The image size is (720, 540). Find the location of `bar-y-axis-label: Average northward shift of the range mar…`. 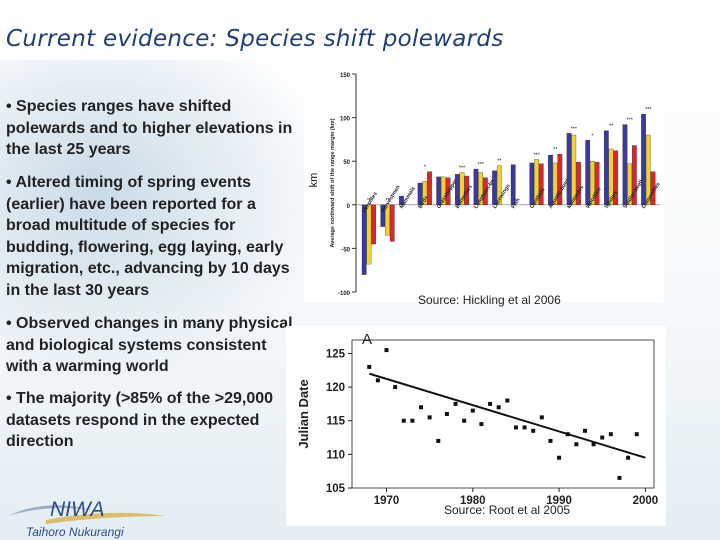

bar-y-axis-label: Average northward shift of the range mar… is located at coordinates (333, 182).